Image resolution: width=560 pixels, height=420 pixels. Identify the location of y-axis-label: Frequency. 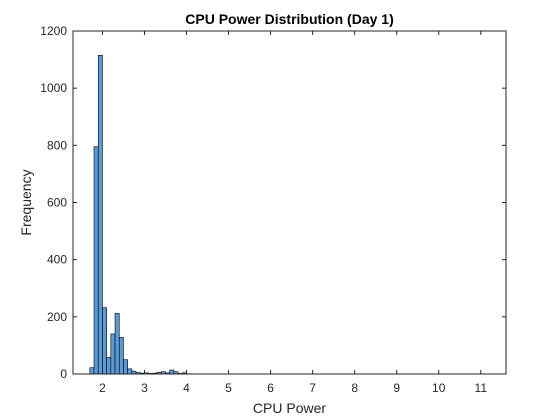
(26, 202).